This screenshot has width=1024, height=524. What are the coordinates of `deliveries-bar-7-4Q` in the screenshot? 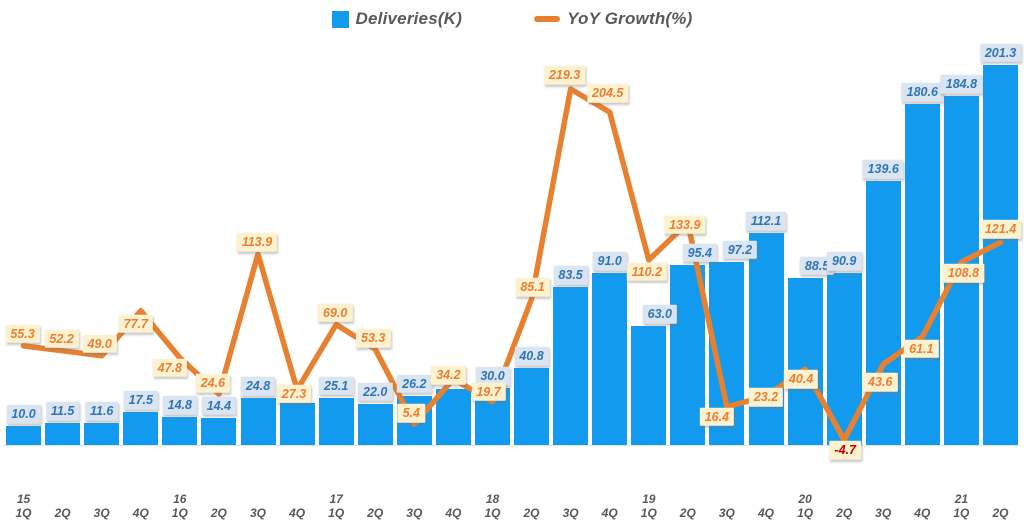 It's located at (297, 424).